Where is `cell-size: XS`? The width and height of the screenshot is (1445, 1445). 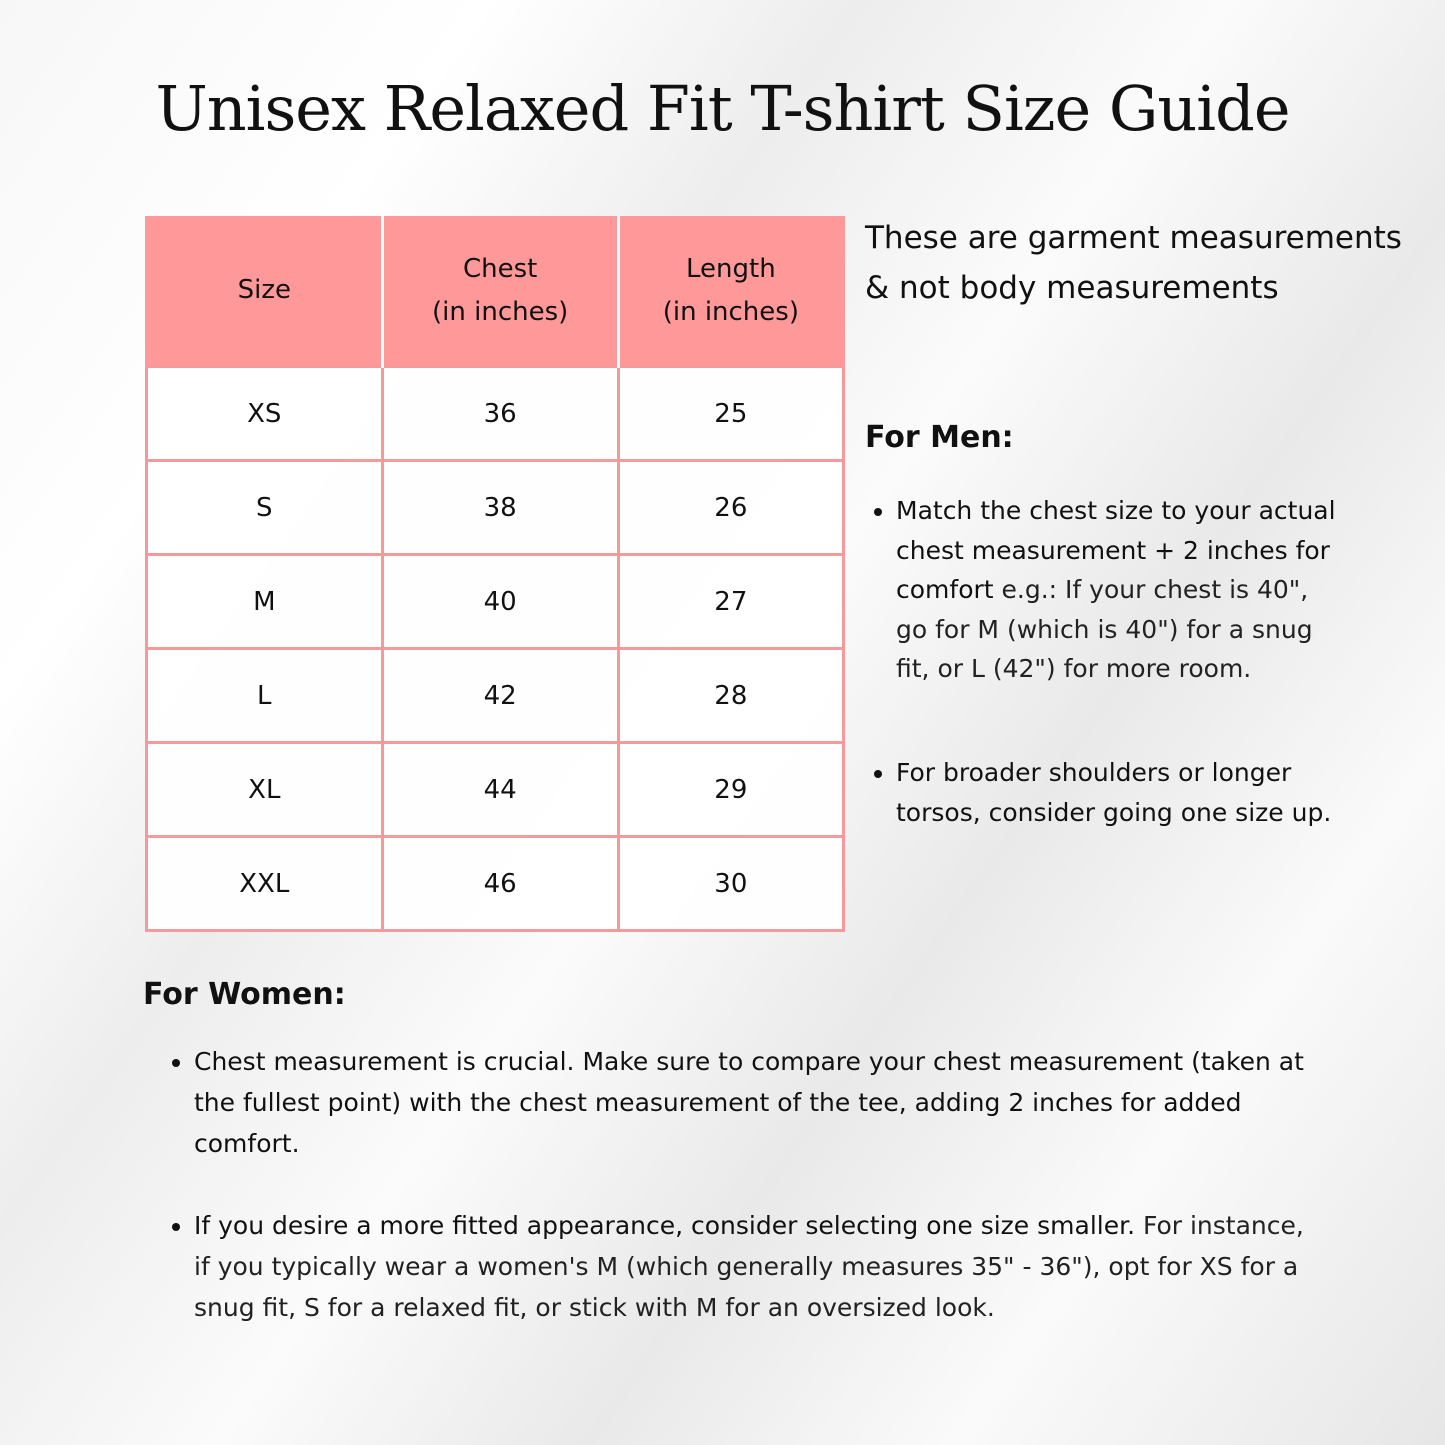
cell-size: XS is located at coordinates (264, 413).